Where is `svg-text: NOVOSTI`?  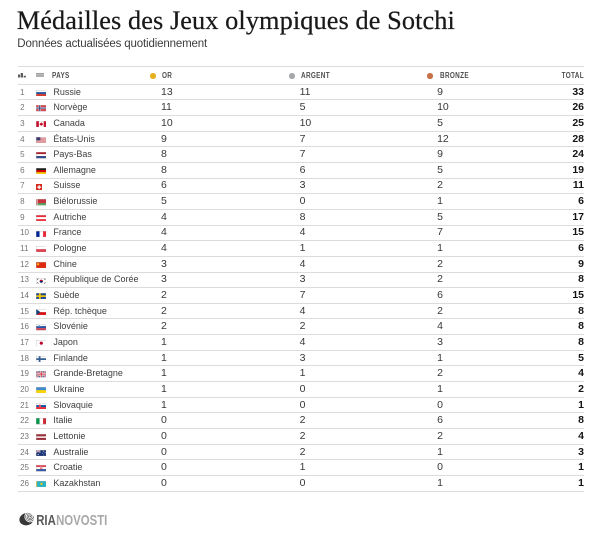 svg-text: NOVOSTI is located at coordinates (81, 519).